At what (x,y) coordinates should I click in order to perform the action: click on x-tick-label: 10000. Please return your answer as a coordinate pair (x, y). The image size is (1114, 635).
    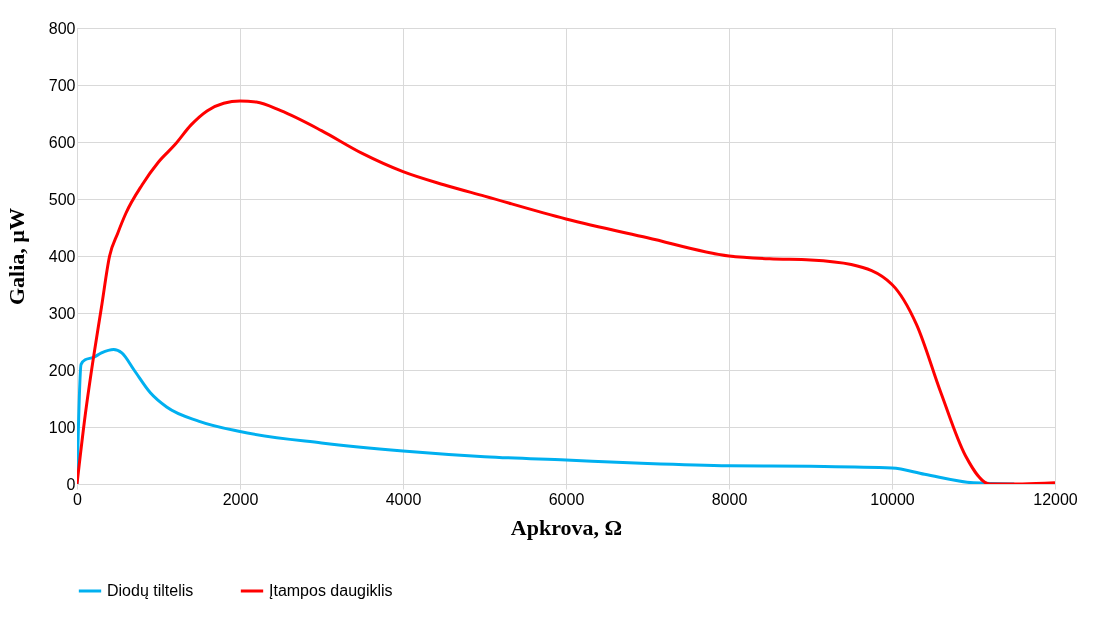
    Looking at the image, I should click on (892, 499).